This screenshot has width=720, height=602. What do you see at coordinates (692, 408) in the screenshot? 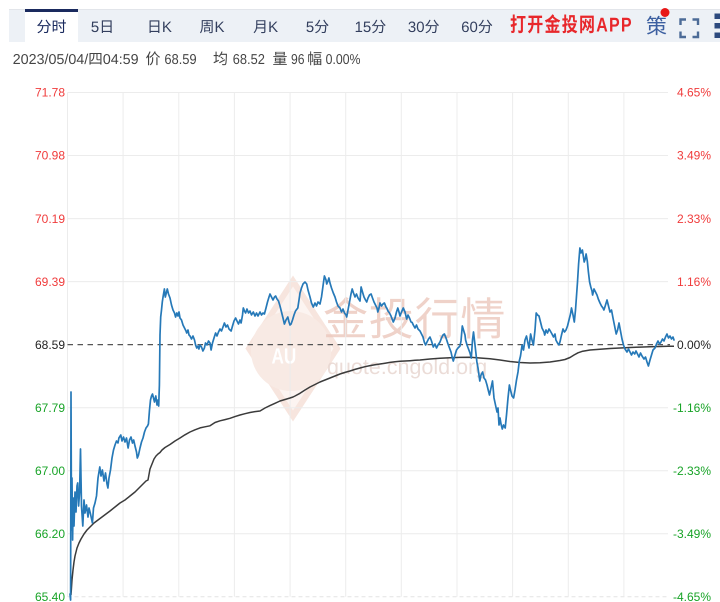
I see `svg-text: -1.16%` at bounding box center [692, 408].